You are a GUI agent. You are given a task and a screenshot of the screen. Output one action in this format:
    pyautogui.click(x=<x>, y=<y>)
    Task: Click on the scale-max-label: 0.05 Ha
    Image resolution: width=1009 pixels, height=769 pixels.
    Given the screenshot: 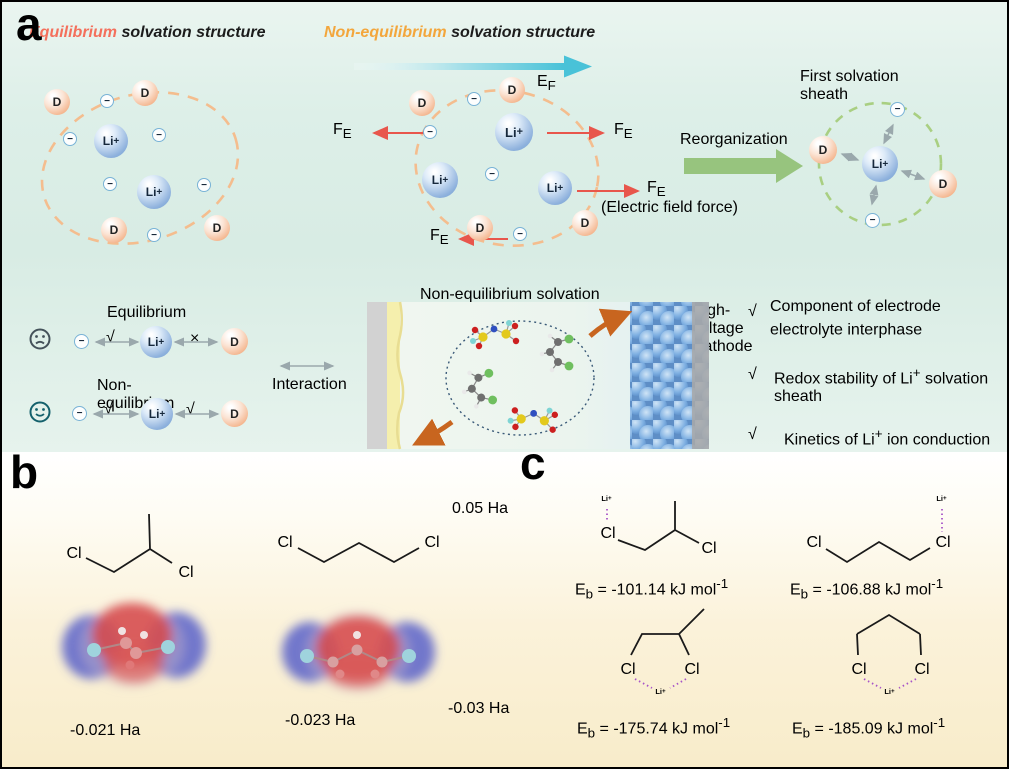 What is the action you would take?
    pyautogui.click(x=480, y=508)
    